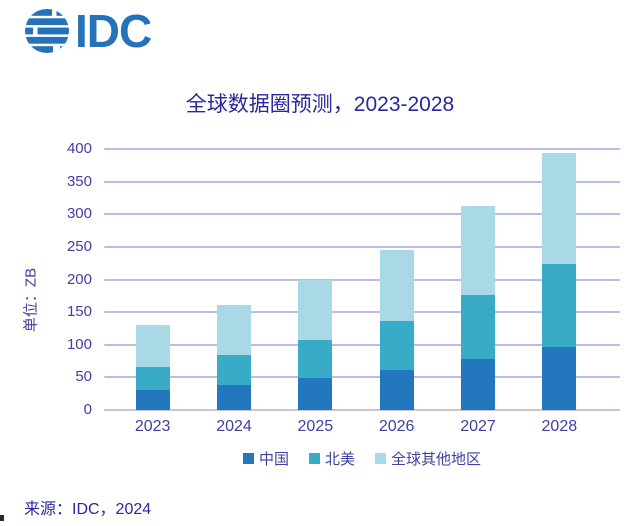 Image resolution: width=640 pixels, height=526 pixels. I want to click on legend-label-2: 全球其他地区, so click(436, 459).